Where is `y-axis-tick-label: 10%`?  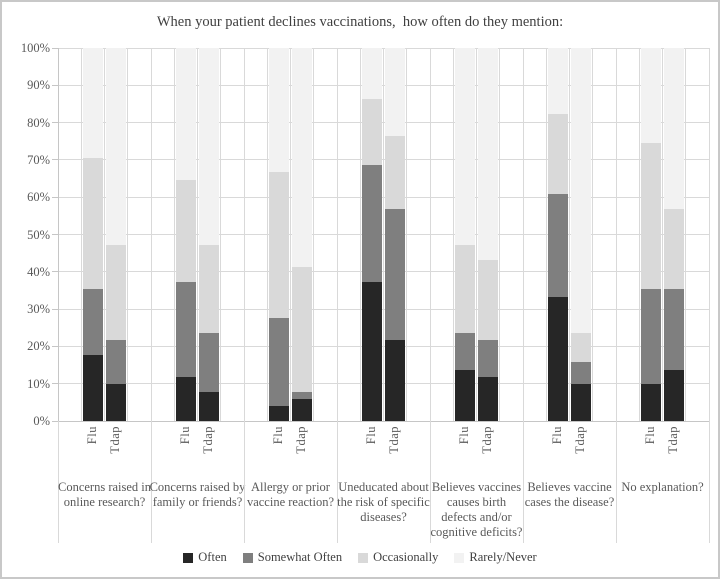 y-axis-tick-label: 10% is located at coordinates (38, 383).